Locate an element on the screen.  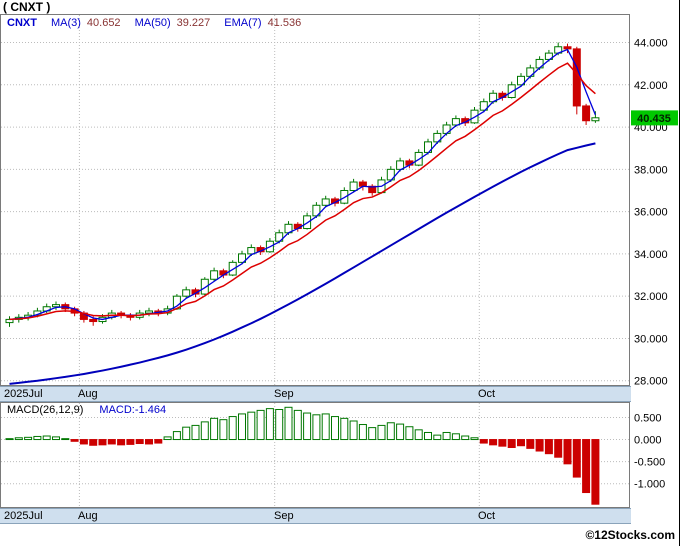
svg-text: 32.000 is located at coordinates (651, 297).